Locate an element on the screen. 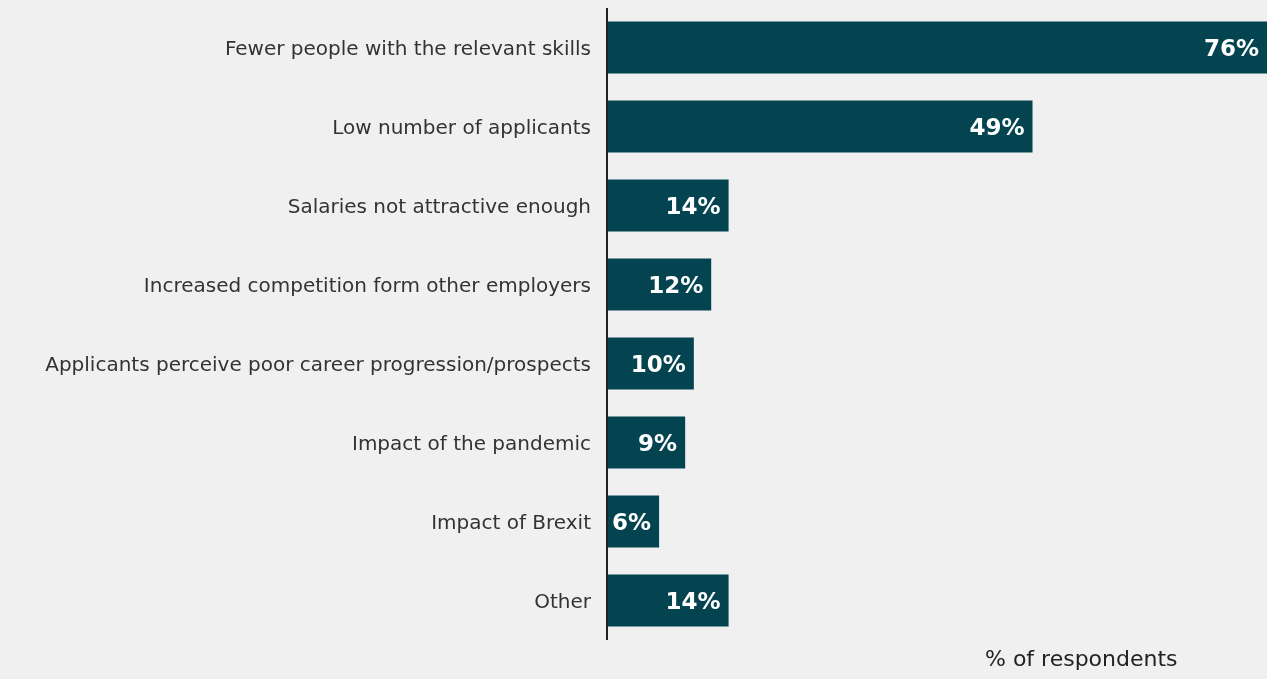 This screenshot has height=679, width=1267. y-tick-label: Impact of Brexit is located at coordinates (511, 521).